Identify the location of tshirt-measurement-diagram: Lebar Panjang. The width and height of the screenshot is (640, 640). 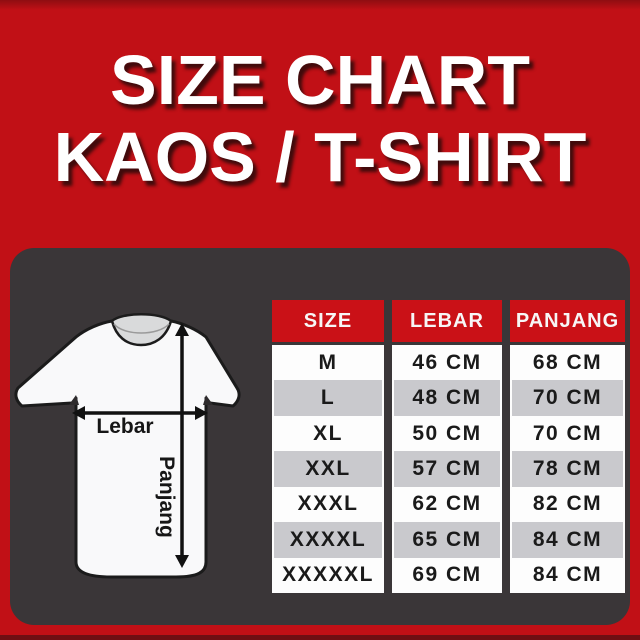
(127, 446).